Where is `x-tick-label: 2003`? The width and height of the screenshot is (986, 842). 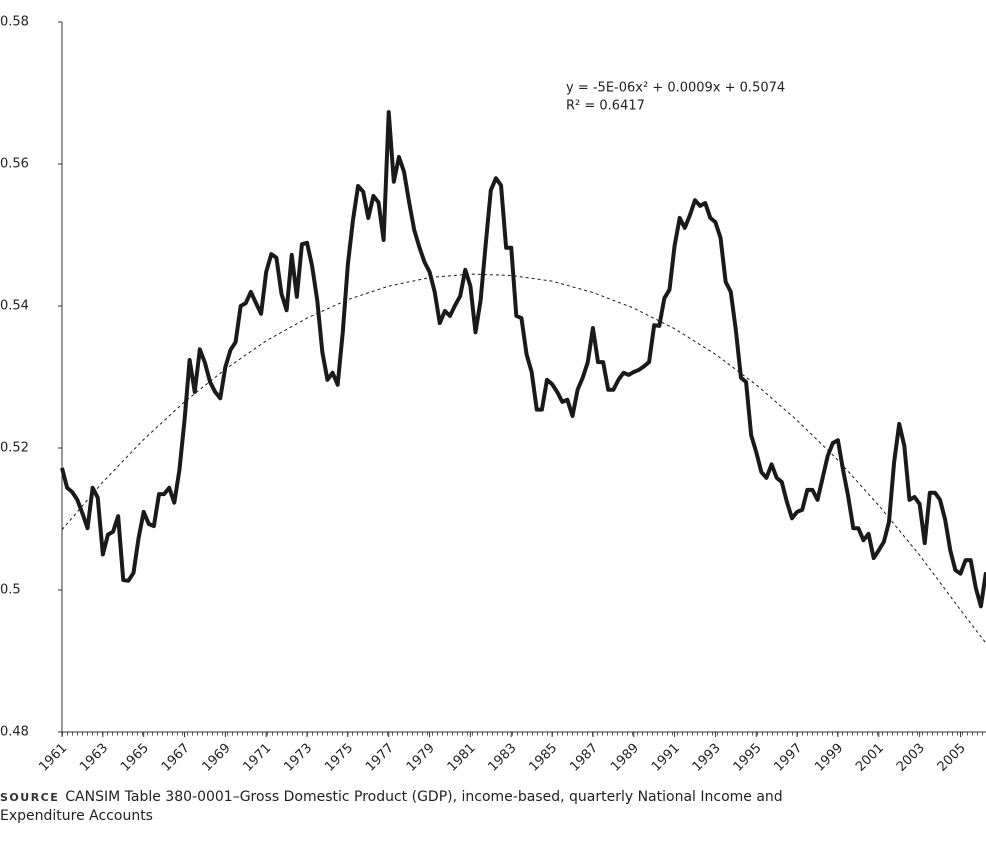 x-tick-label: 2003 is located at coordinates (911, 758).